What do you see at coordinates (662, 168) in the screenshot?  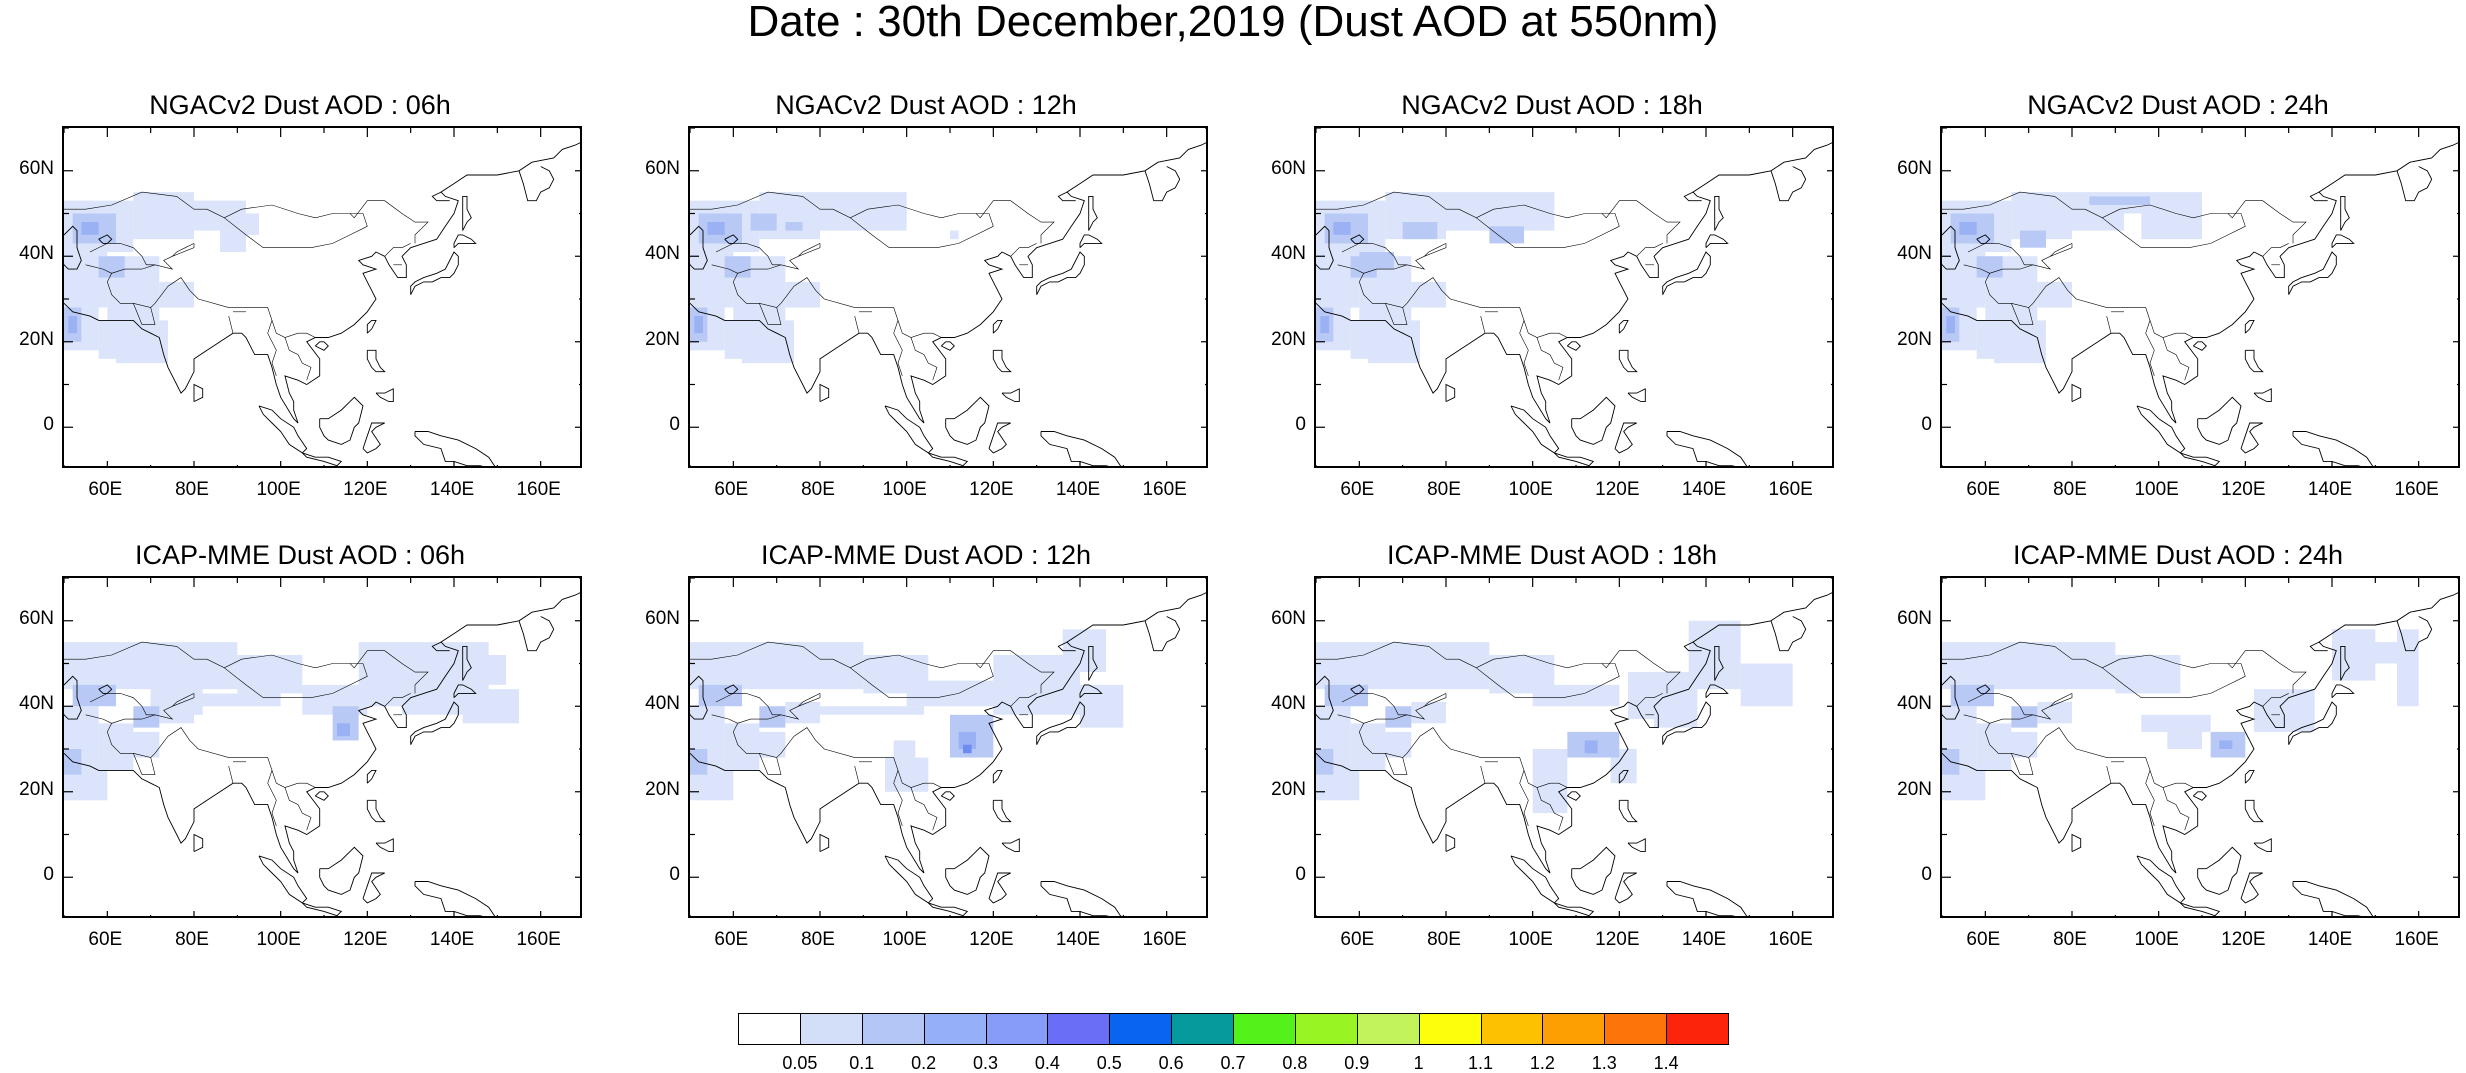 I see `lat-label: 60N` at bounding box center [662, 168].